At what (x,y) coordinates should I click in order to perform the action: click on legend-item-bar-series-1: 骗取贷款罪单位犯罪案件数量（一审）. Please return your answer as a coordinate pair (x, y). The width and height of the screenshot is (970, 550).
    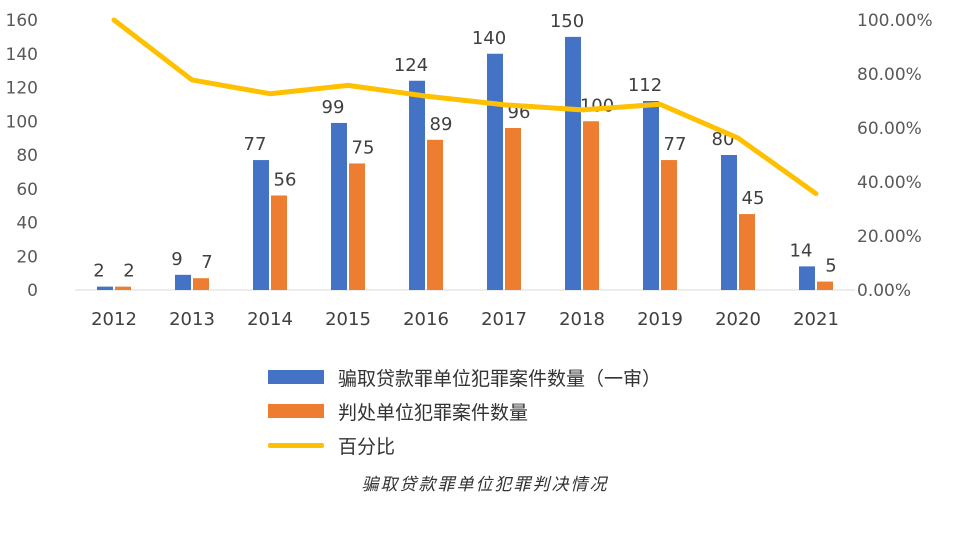
    Looking at the image, I should click on (464, 377).